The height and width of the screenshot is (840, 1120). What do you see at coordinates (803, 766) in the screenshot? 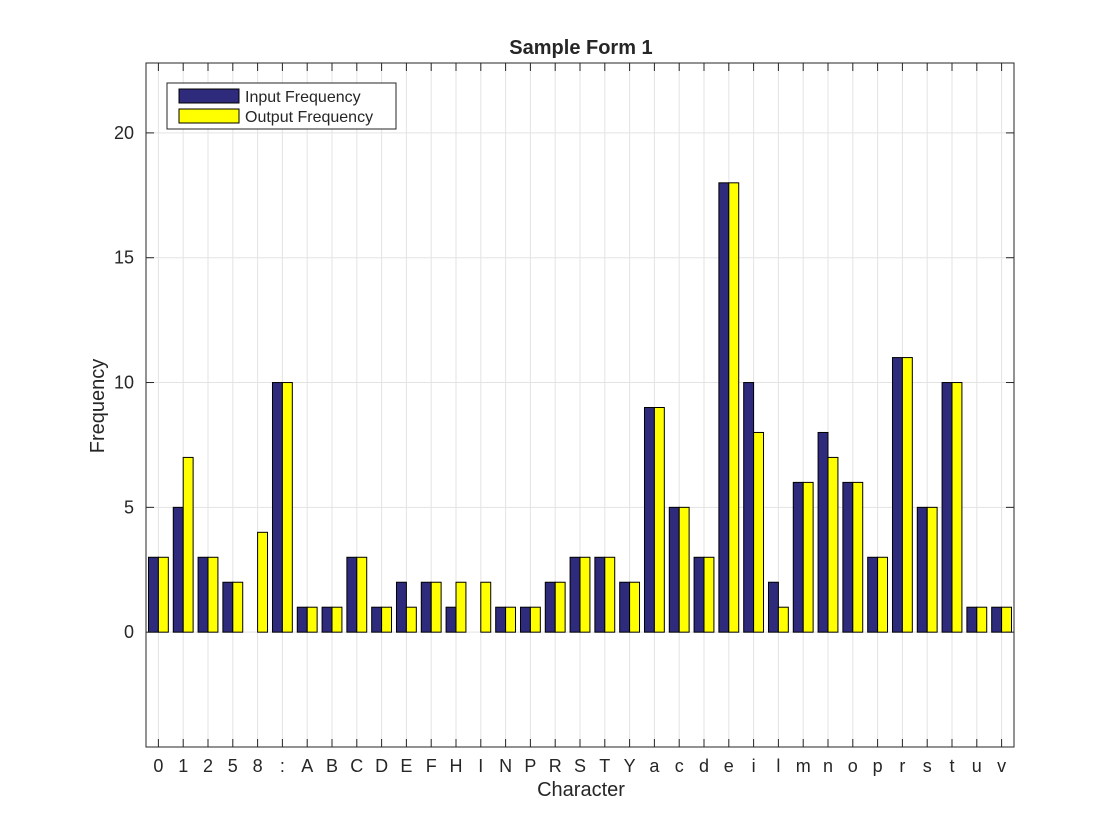
I see `x-tick-label: m` at bounding box center [803, 766].